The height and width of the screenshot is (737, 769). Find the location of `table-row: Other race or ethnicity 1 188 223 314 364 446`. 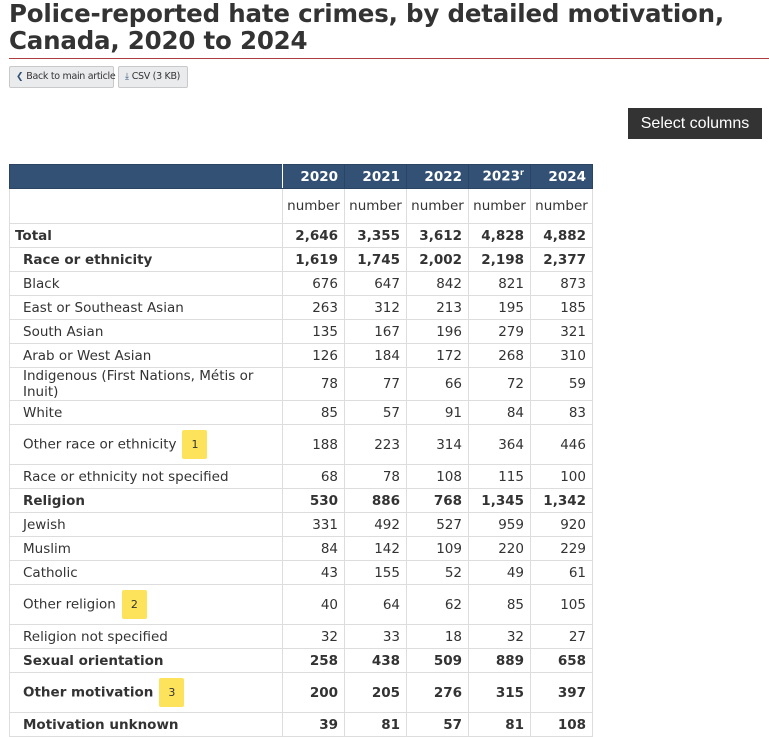

table-row: Other race or ethnicity 1 188 223 314 364 446 is located at coordinates (301, 444).